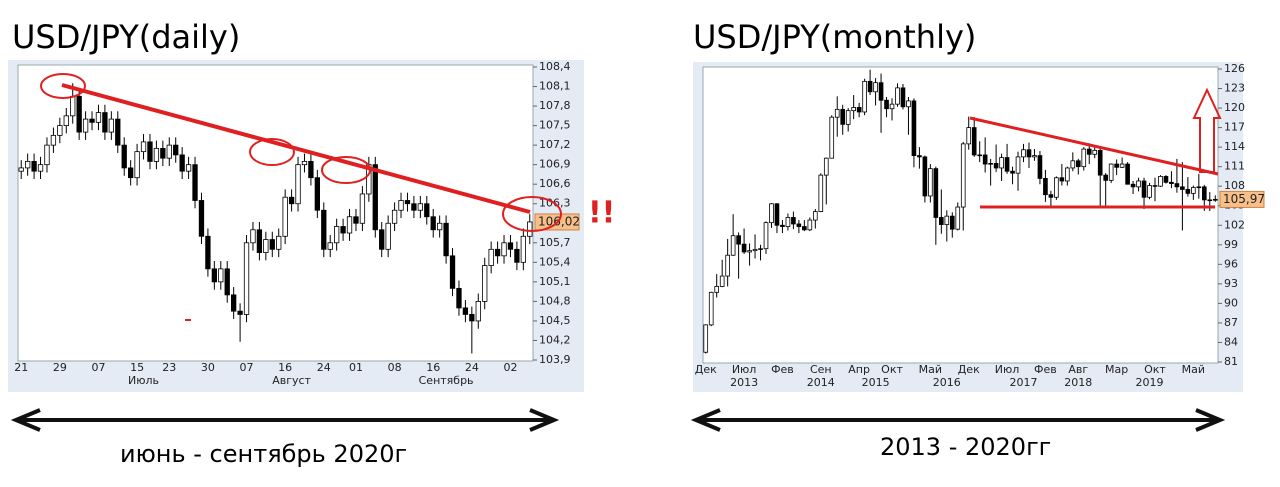  I want to click on x-tick-label: Фев, so click(1045, 369).